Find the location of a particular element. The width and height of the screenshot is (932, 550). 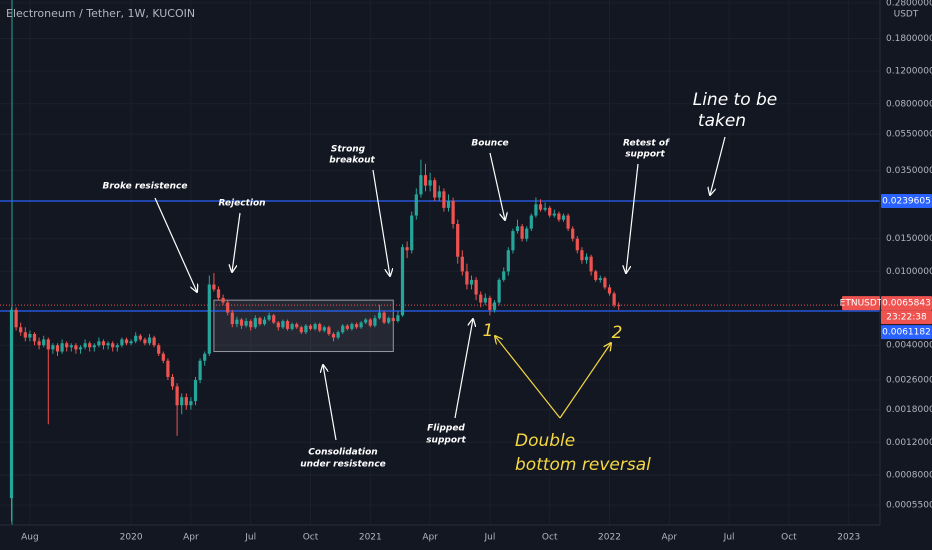

annotation: breakout is located at coordinates (352, 161).